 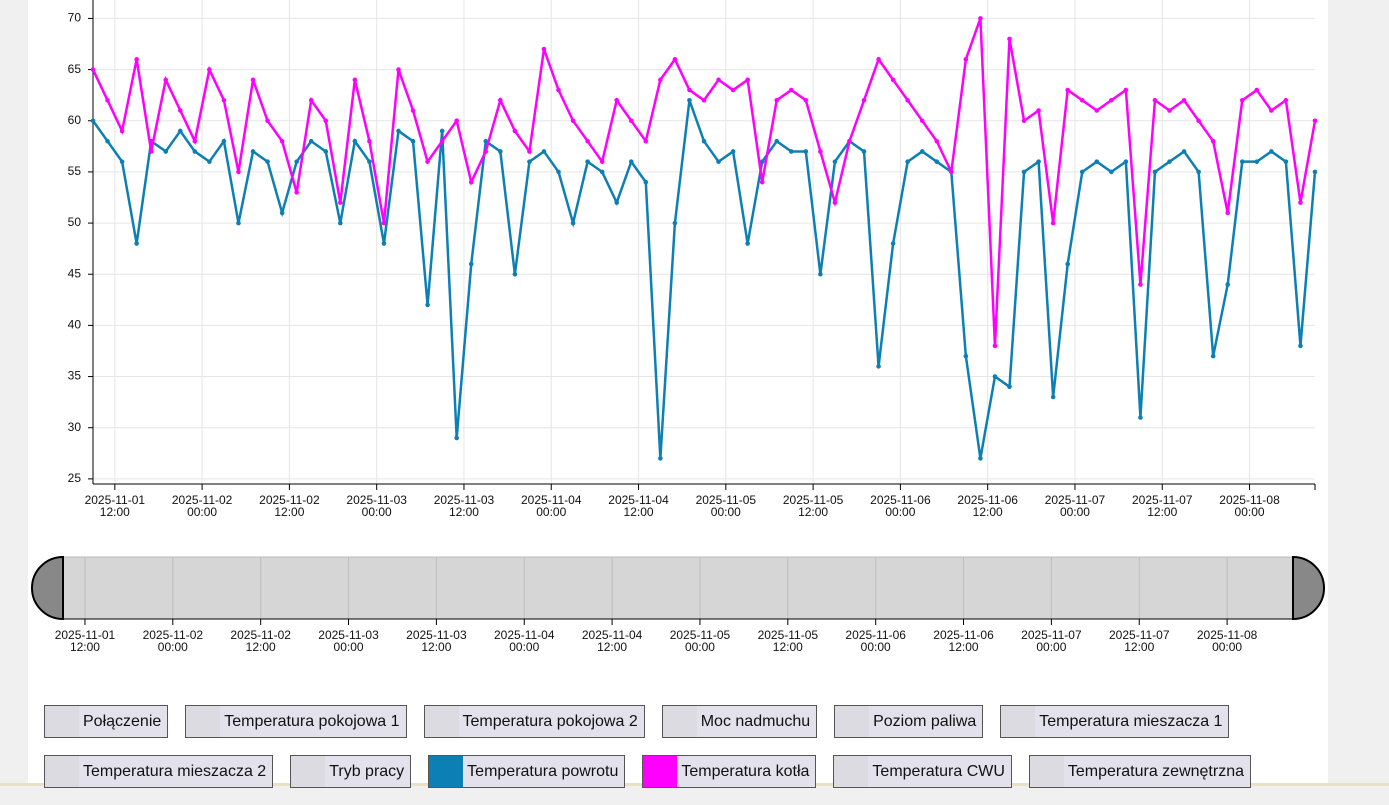 I want to click on legend-button: Temperatura powrotu, so click(x=527, y=771).